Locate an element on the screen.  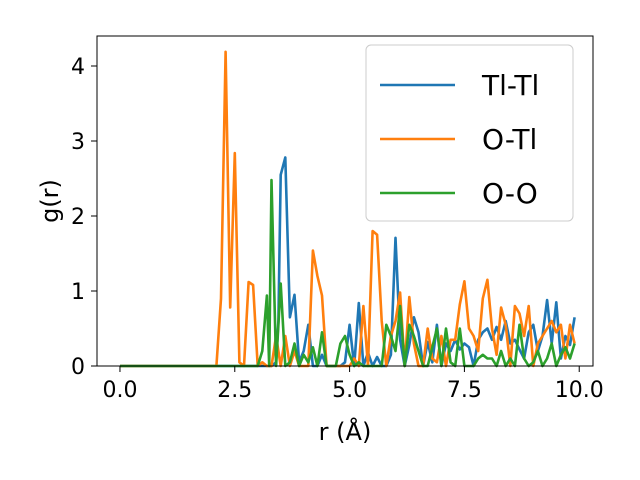
y-tick-label: 3 is located at coordinates (78, 142).